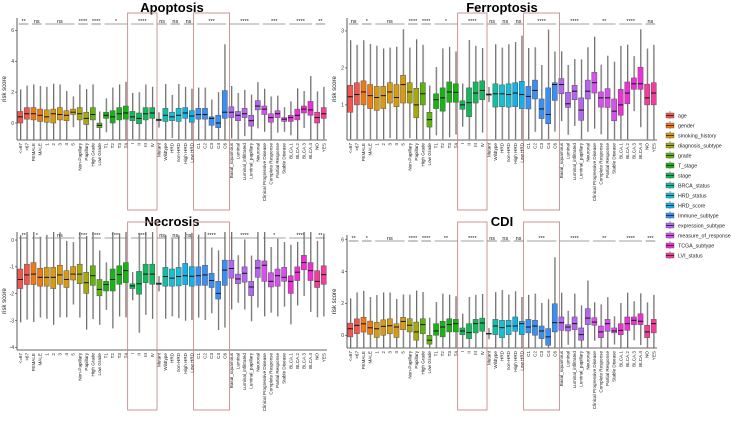  What do you see at coordinates (172, 7) in the screenshot?
I see `panel-title: Apoptosis` at bounding box center [172, 7].